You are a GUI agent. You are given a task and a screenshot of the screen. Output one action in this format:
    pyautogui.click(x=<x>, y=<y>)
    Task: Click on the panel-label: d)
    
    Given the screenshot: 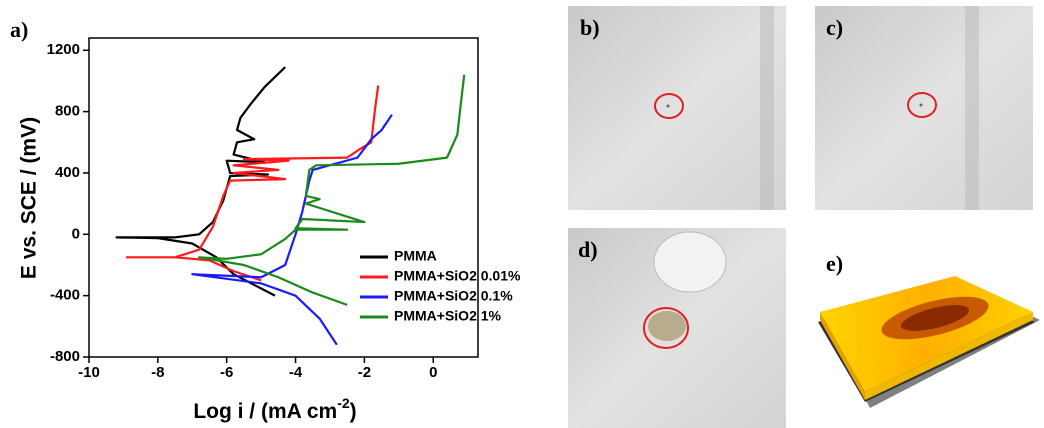 What is the action you would take?
    pyautogui.click(x=588, y=249)
    